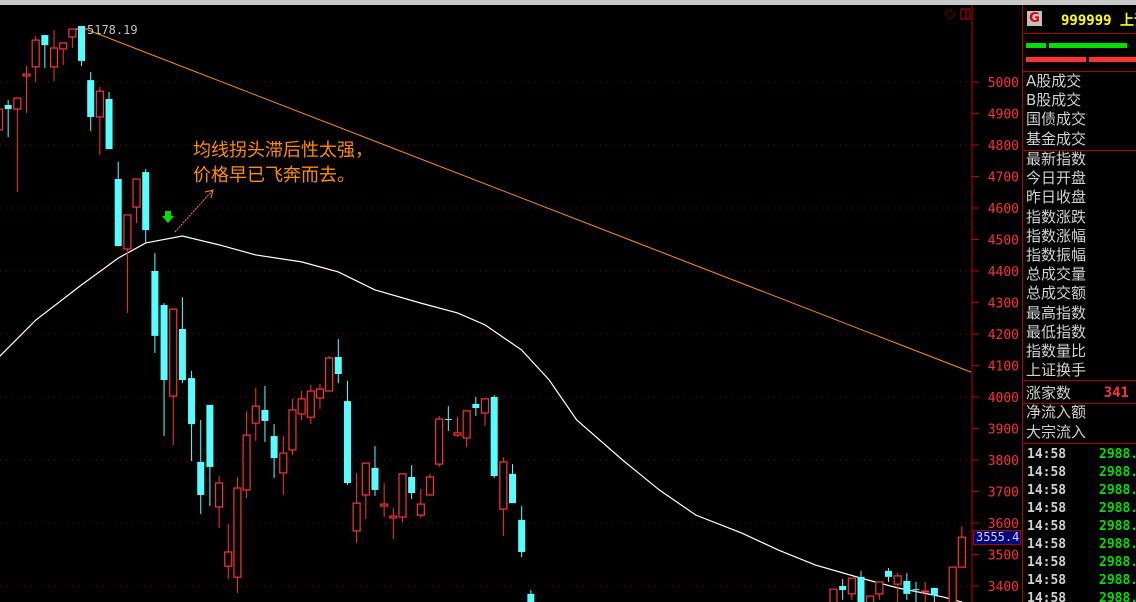 This screenshot has width=1136, height=602. What do you see at coordinates (194, 211) in the screenshot?
I see `annotation-arrow` at bounding box center [194, 211].